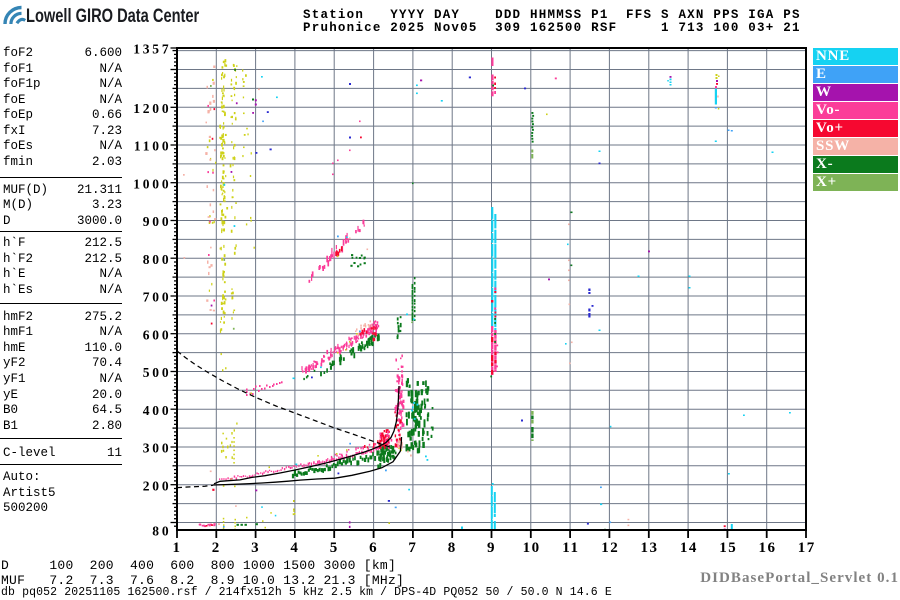 The height and width of the screenshot is (600, 900). What do you see at coordinates (152, 108) in the screenshot?
I see `svg-text: 1200` at bounding box center [152, 108].